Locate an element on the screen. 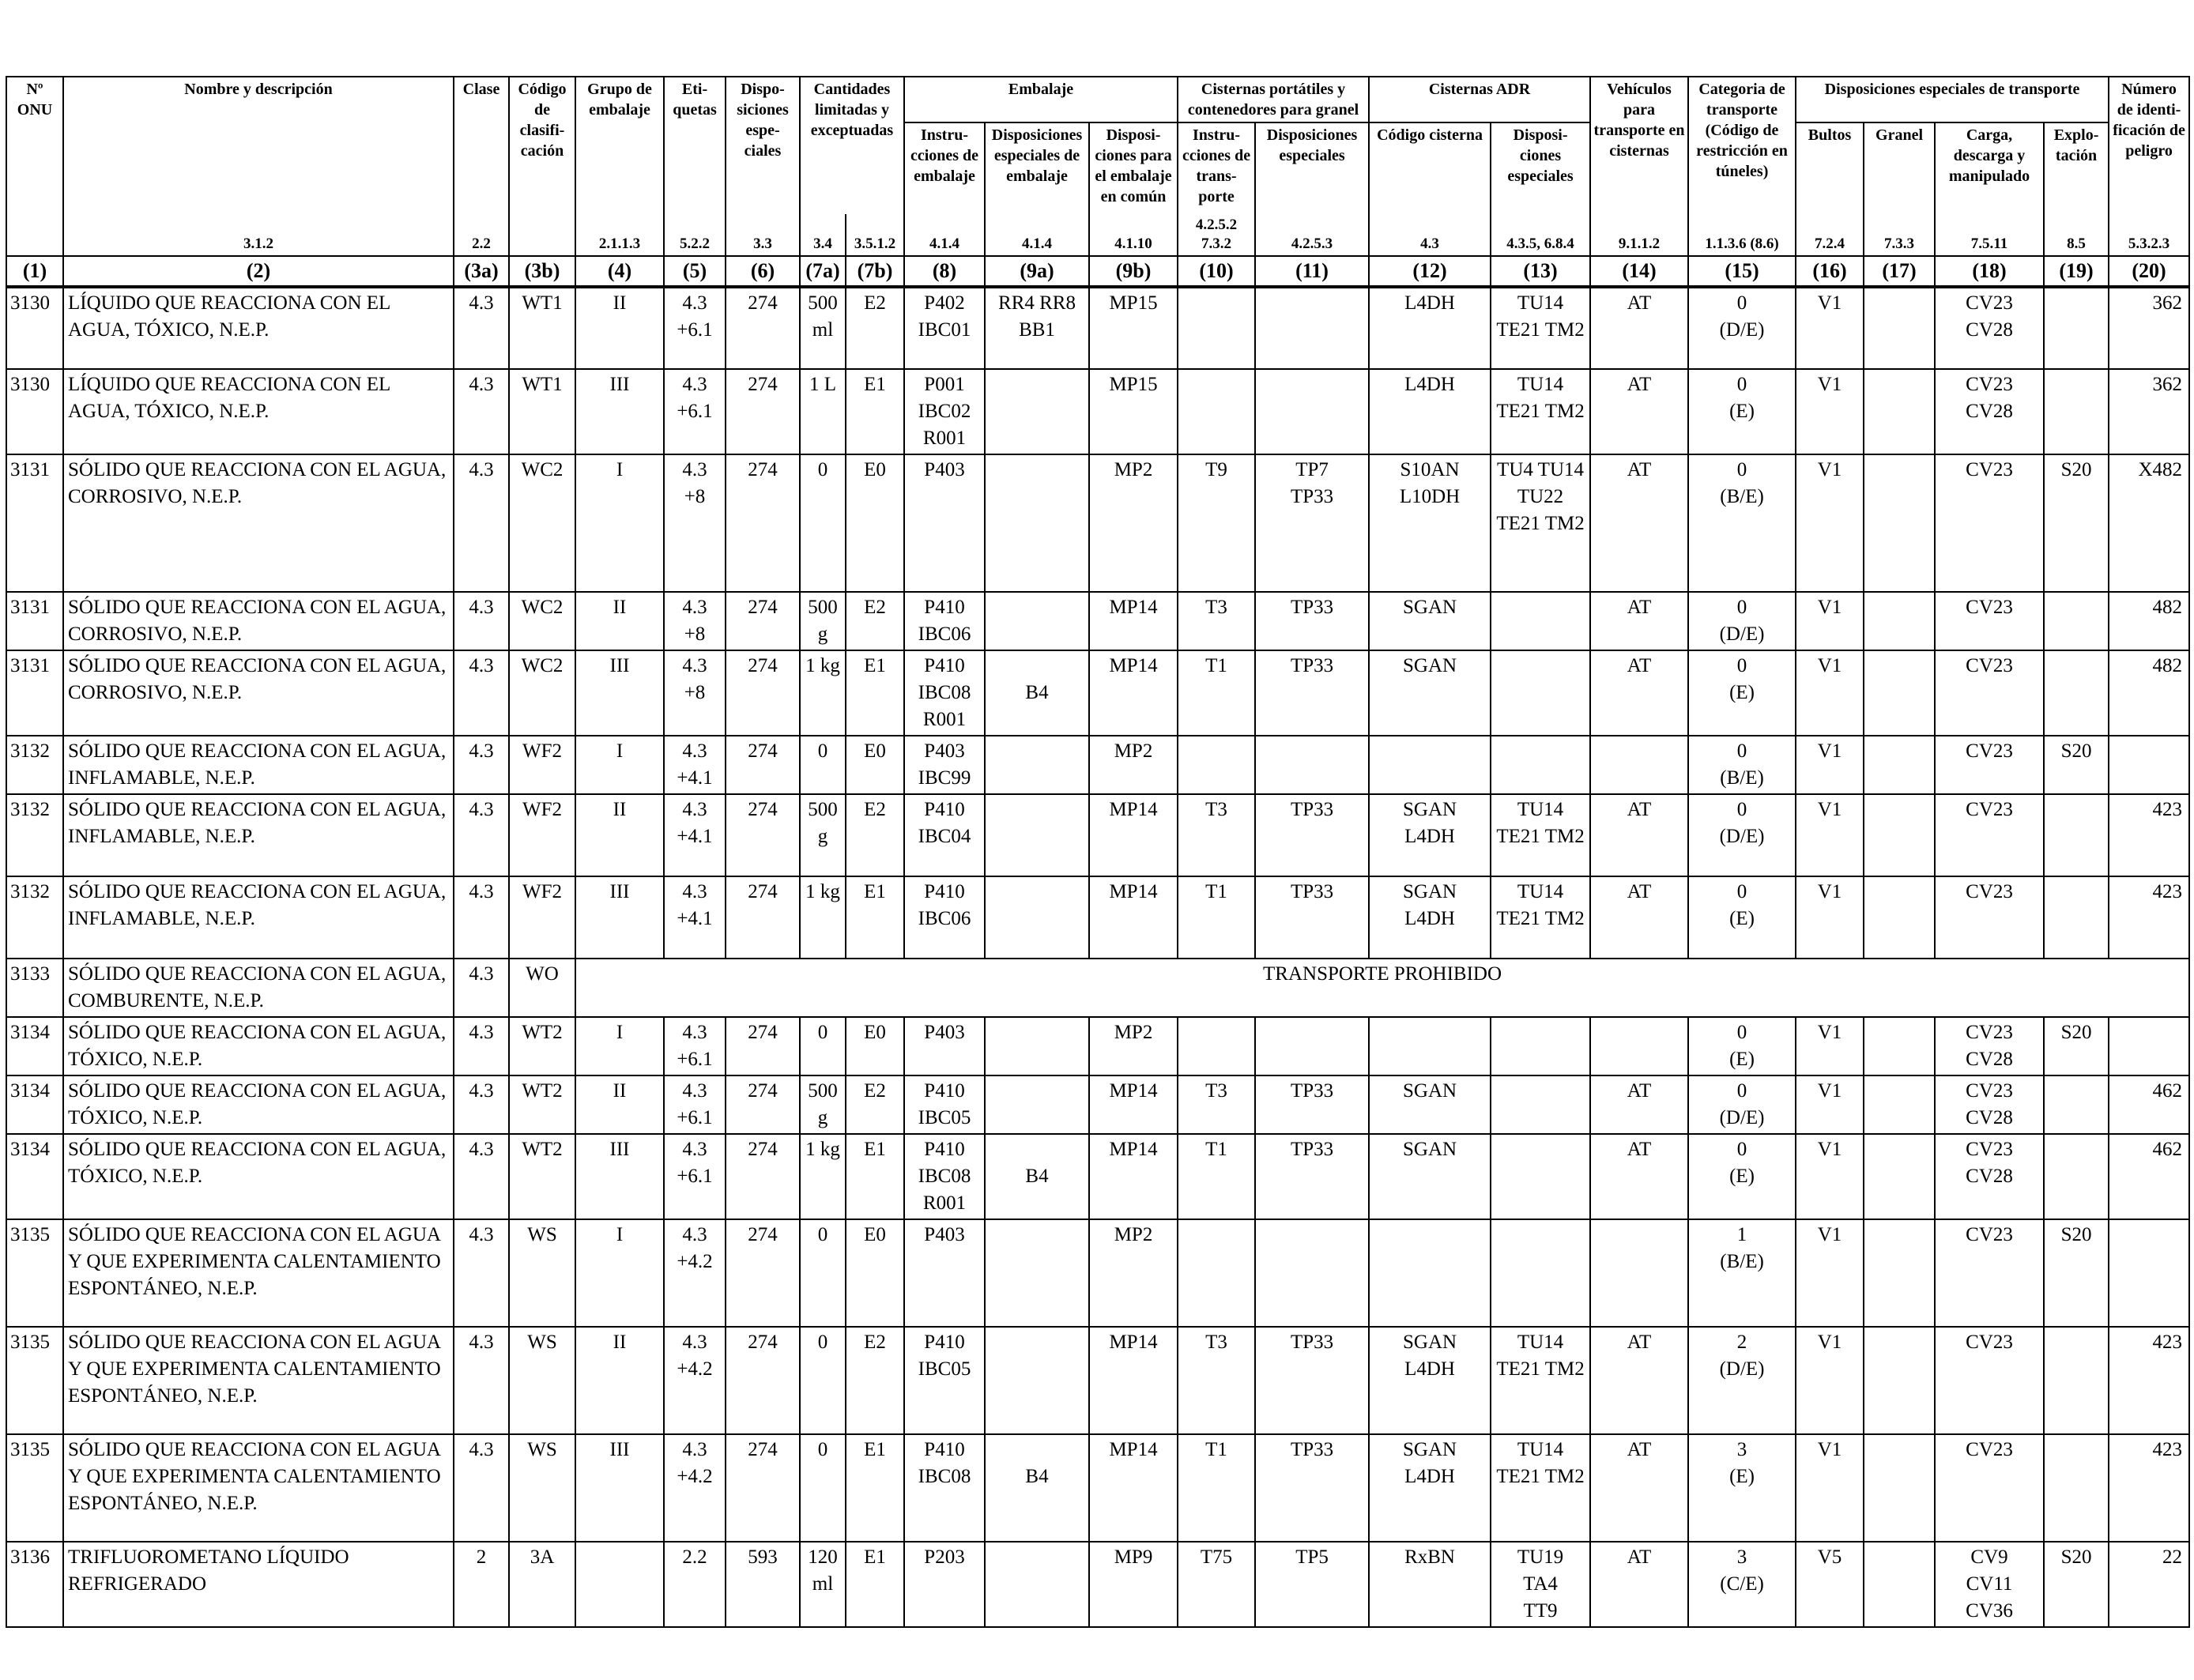  ref-cell: 7.3.3 is located at coordinates (1899, 235).